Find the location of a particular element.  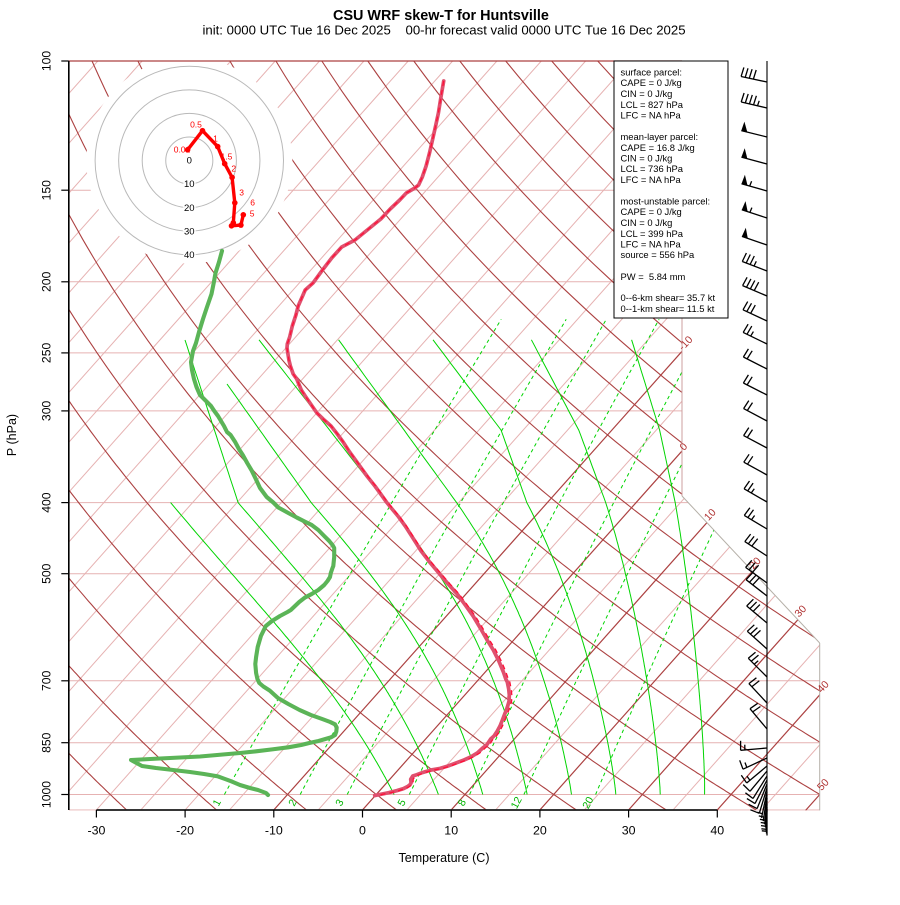

svg-text: LCL = 399 hPa is located at coordinates (652, 233).